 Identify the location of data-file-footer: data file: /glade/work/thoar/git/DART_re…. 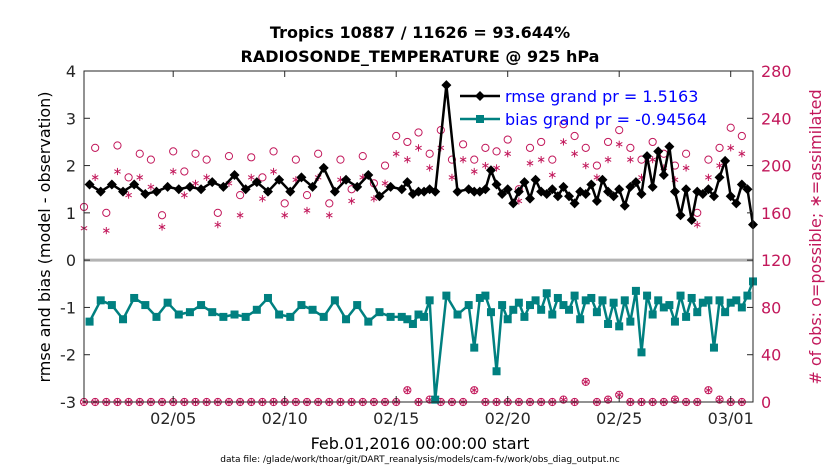
(420, 460).